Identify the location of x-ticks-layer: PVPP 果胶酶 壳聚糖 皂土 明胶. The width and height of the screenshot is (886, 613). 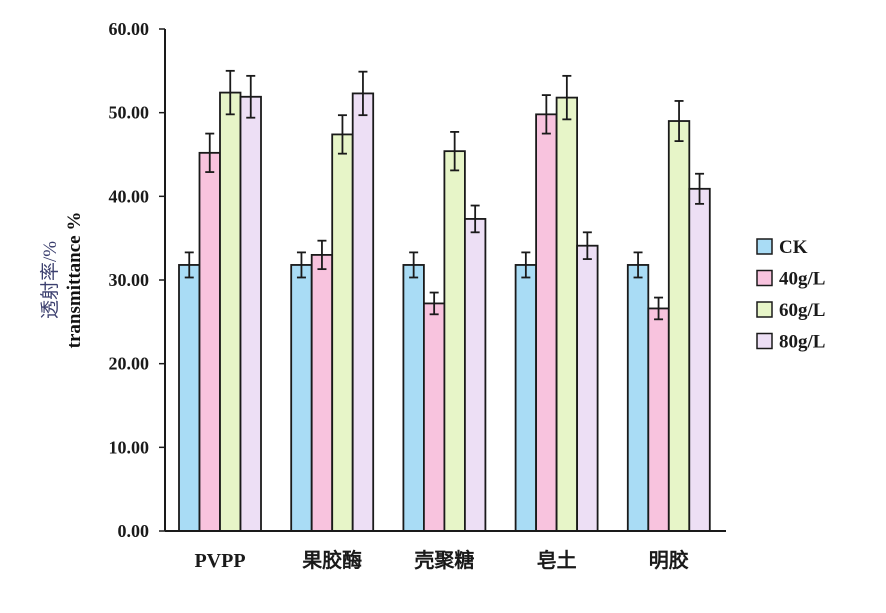
(441, 560).